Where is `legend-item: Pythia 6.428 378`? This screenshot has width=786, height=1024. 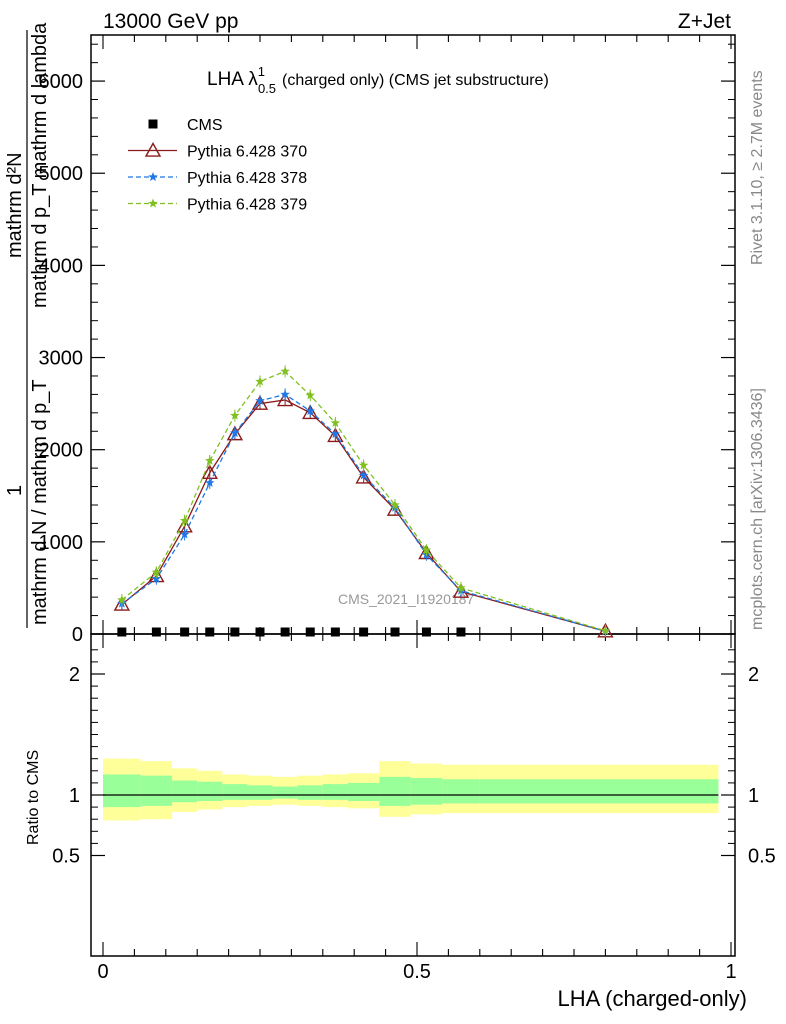
legend-item: Pythia 6.428 378 is located at coordinates (217, 178).